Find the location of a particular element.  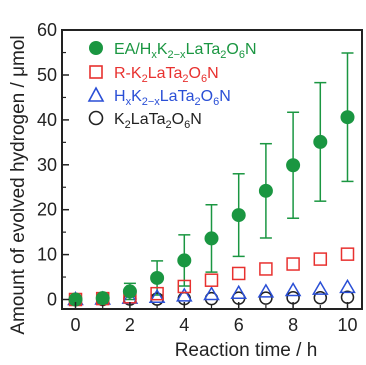

x-tick-label: 0 is located at coordinates (75, 325).